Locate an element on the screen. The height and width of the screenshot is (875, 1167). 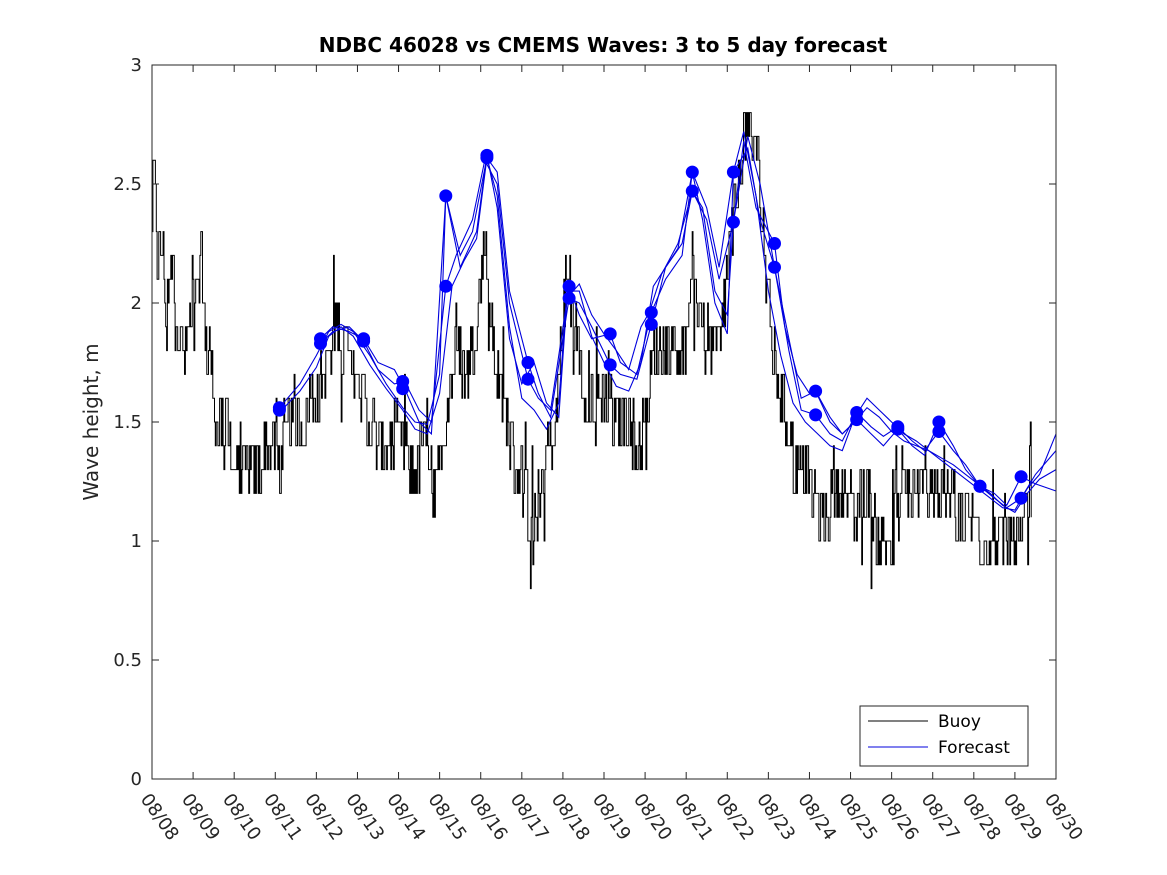
y-tick-label: 1 is located at coordinates (136, 541).